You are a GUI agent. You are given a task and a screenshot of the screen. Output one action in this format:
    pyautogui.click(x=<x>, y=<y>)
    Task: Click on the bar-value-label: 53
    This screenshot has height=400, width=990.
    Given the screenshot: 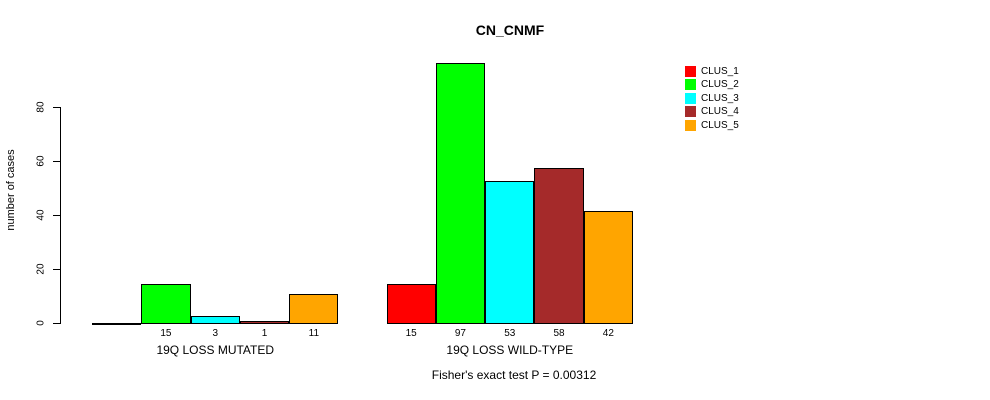 What is the action you would take?
    pyautogui.click(x=510, y=333)
    